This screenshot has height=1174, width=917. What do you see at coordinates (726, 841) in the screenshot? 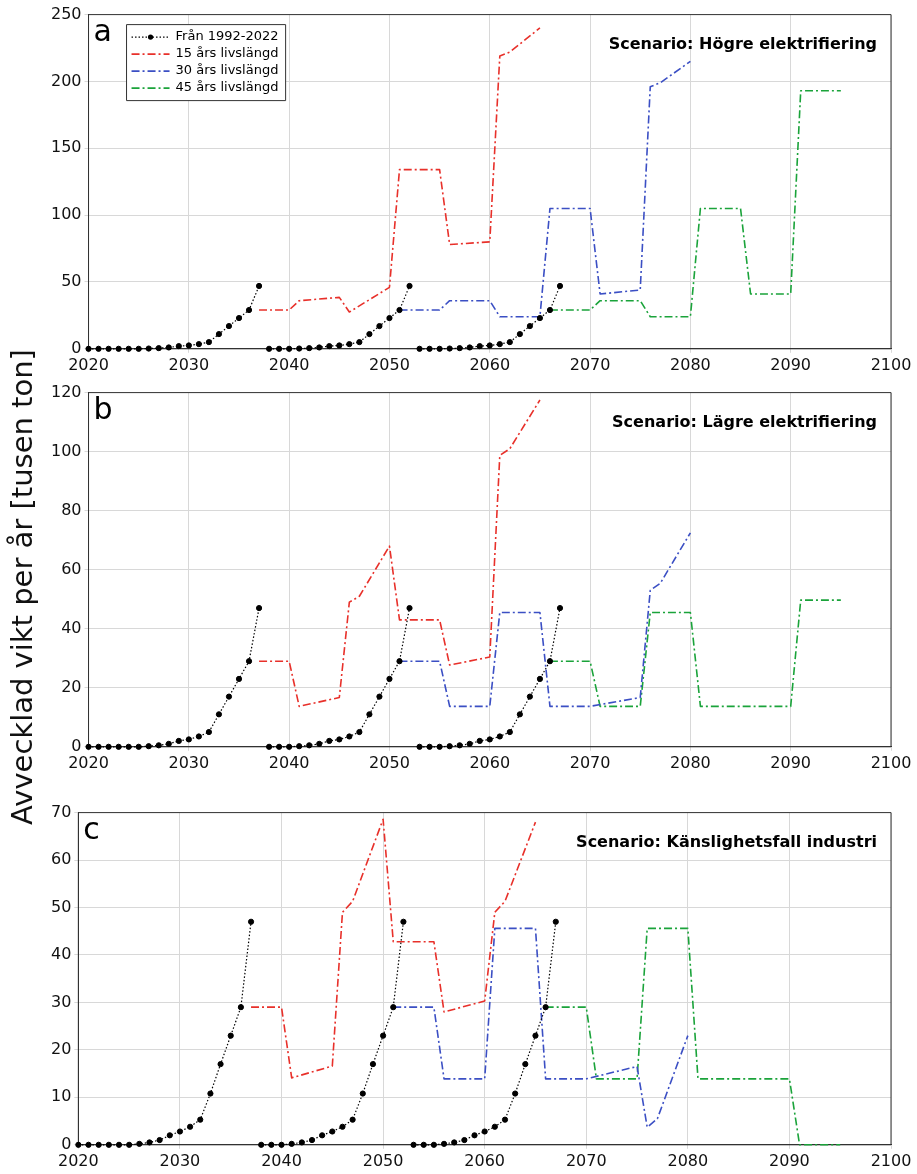
I see `text: Scenario: Känslighetsfall industri` at bounding box center [726, 841].